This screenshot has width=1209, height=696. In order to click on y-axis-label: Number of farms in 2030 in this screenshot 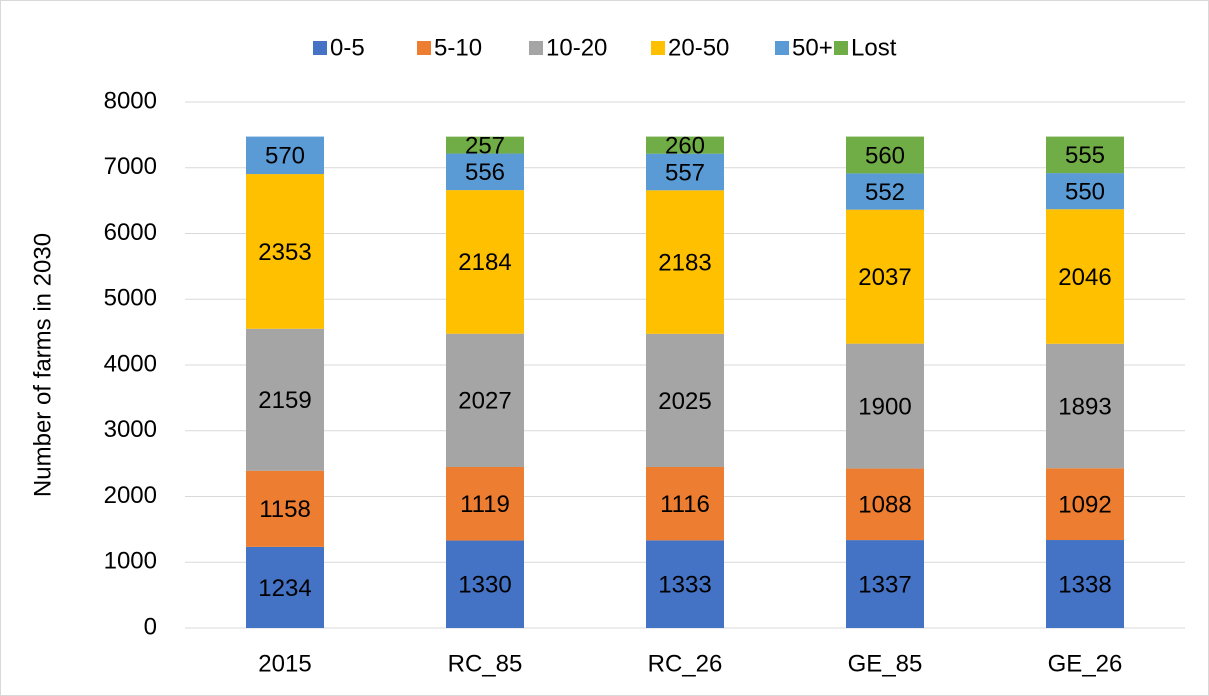, I will do `click(42, 365)`.